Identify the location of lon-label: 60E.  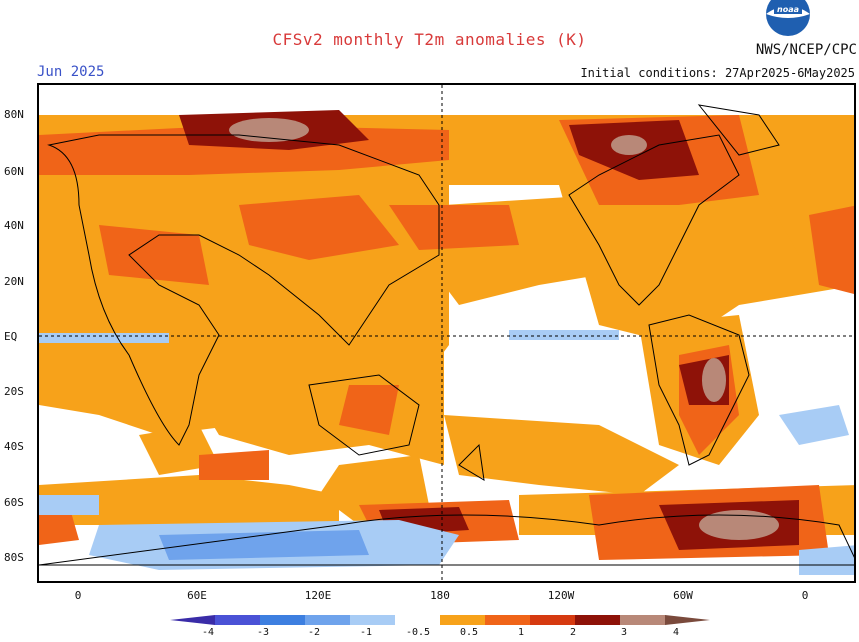
(197, 595).